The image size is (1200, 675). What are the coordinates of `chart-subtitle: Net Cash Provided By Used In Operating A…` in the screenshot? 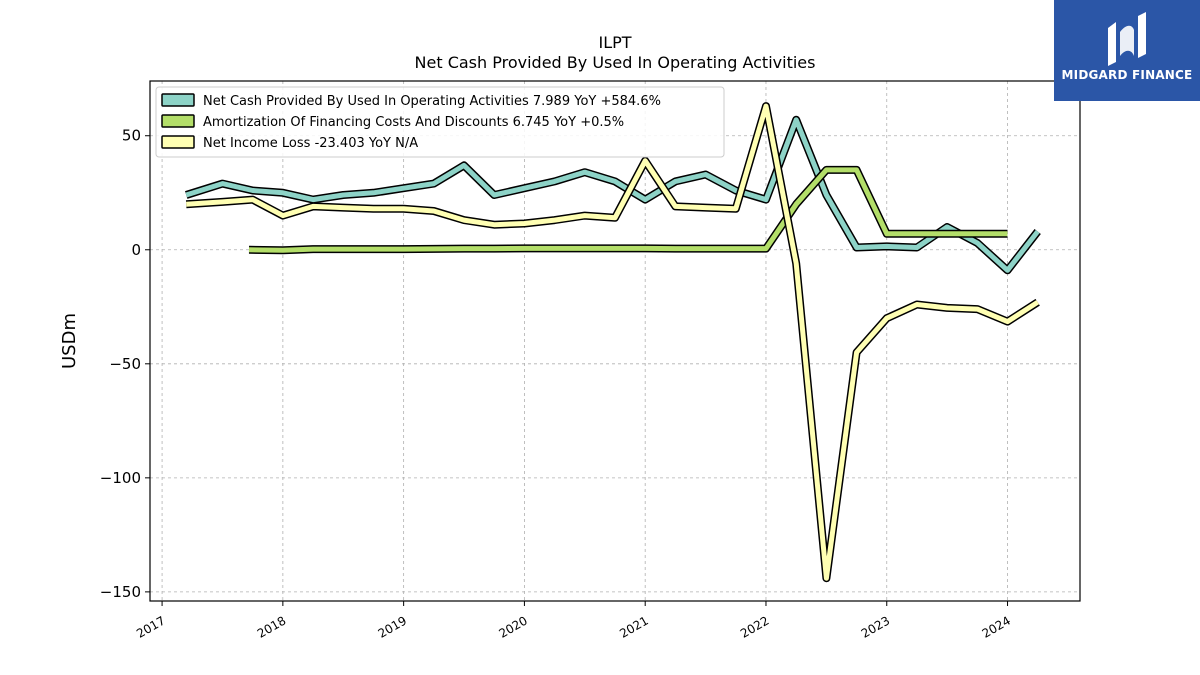 It's located at (615, 62).